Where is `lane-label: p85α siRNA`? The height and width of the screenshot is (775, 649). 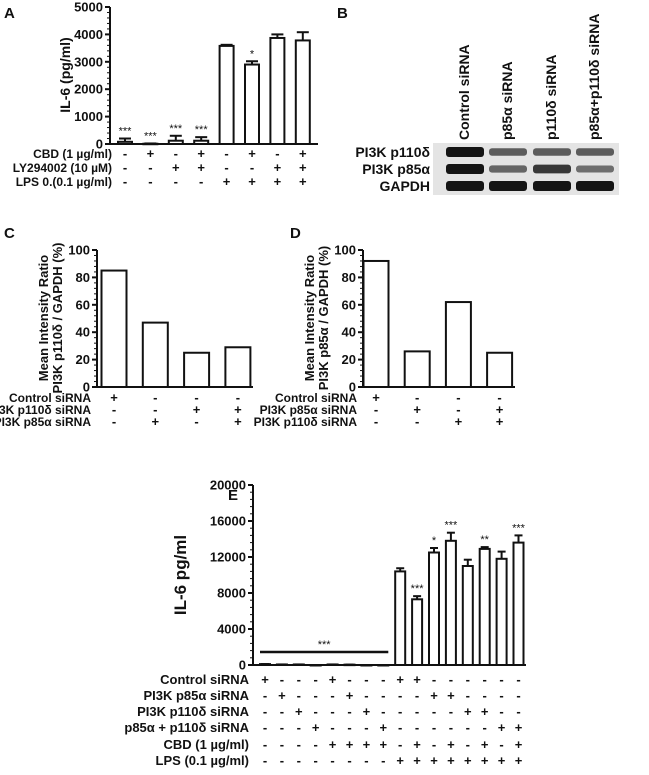
lane-label: p85α siRNA is located at coordinates (507, 100).